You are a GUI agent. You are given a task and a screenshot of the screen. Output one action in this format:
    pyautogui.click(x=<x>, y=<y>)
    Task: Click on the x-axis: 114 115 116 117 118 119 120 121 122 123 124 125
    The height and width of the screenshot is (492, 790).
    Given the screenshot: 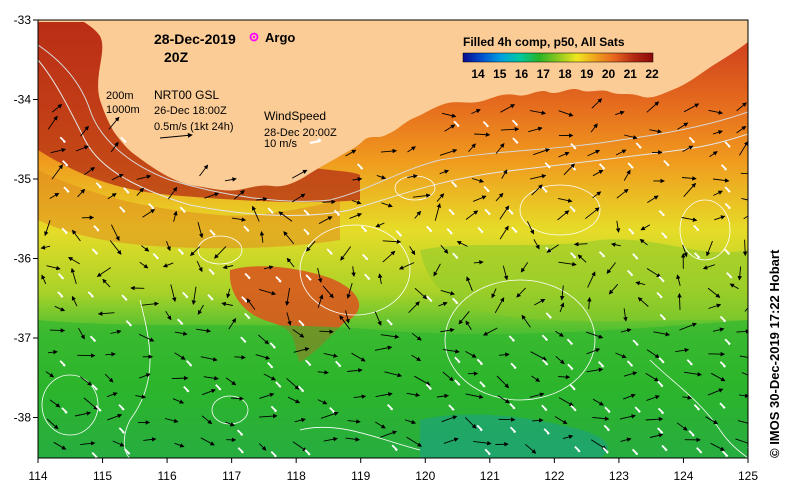 What is the action you would take?
    pyautogui.click(x=393, y=470)
    